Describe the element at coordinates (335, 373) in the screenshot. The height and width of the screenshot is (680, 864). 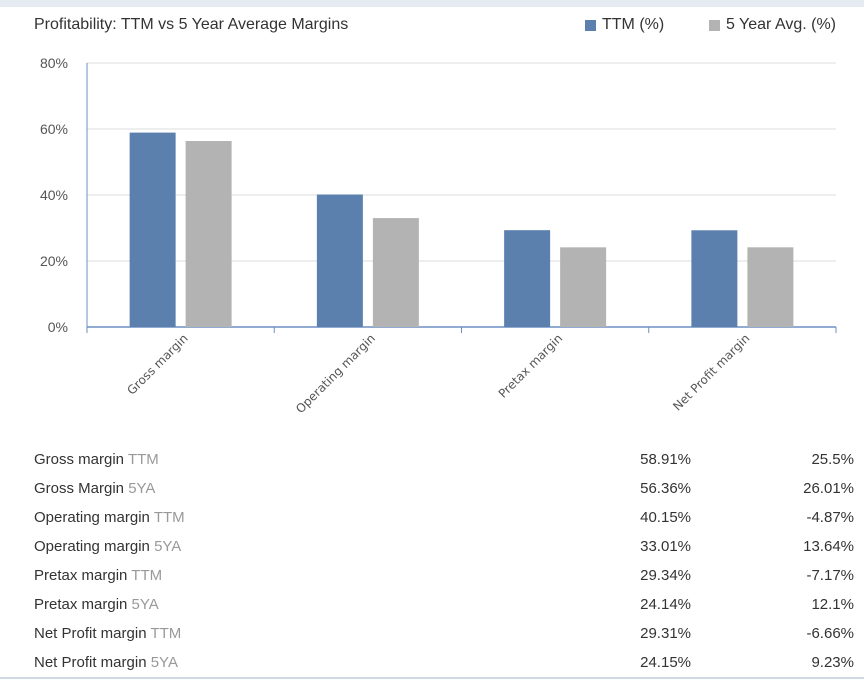
I see `x-tick-label: Operating margin` at that location.